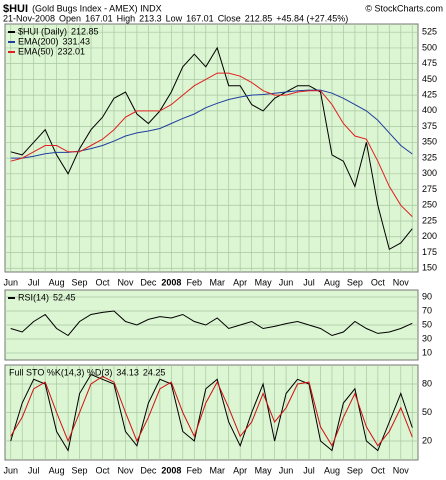 The width and height of the screenshot is (446, 480). I want to click on y-tick-label: 70, so click(427, 310).